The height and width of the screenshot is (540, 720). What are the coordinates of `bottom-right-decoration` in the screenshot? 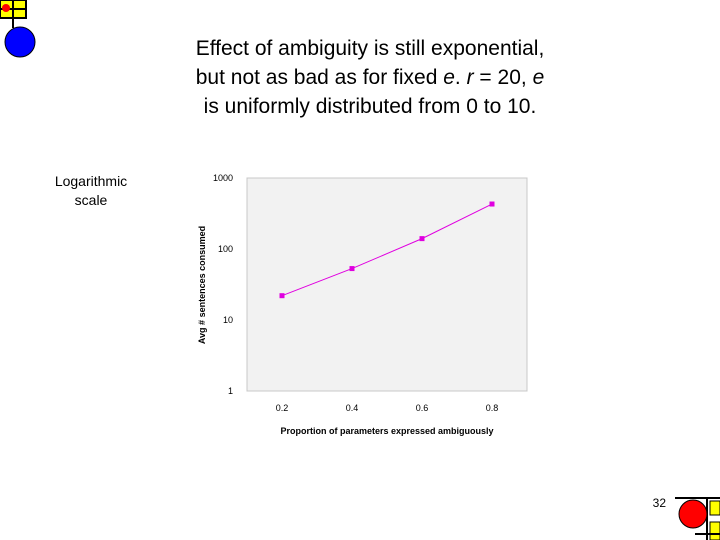 It's located at (697, 518).